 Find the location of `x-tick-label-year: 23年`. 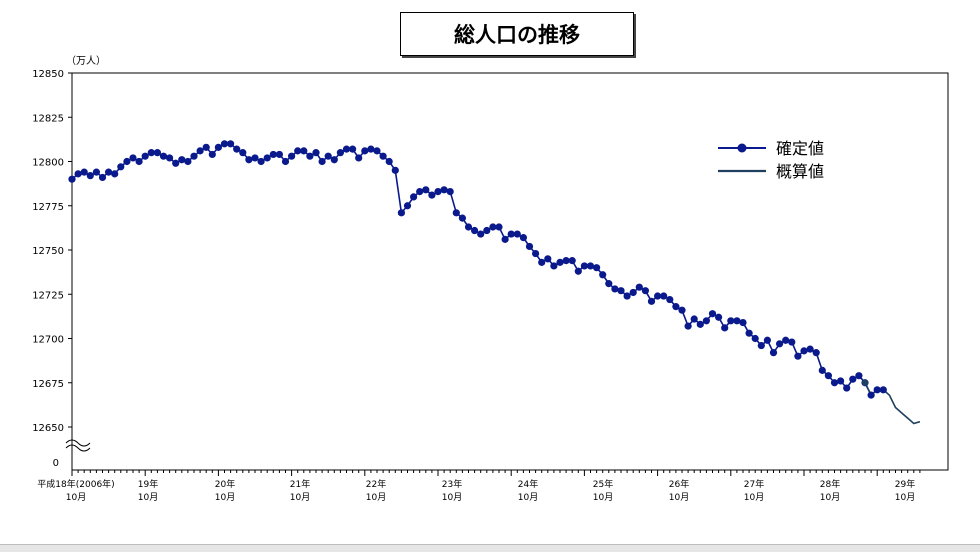

x-tick-label-year: 23年 is located at coordinates (452, 484).